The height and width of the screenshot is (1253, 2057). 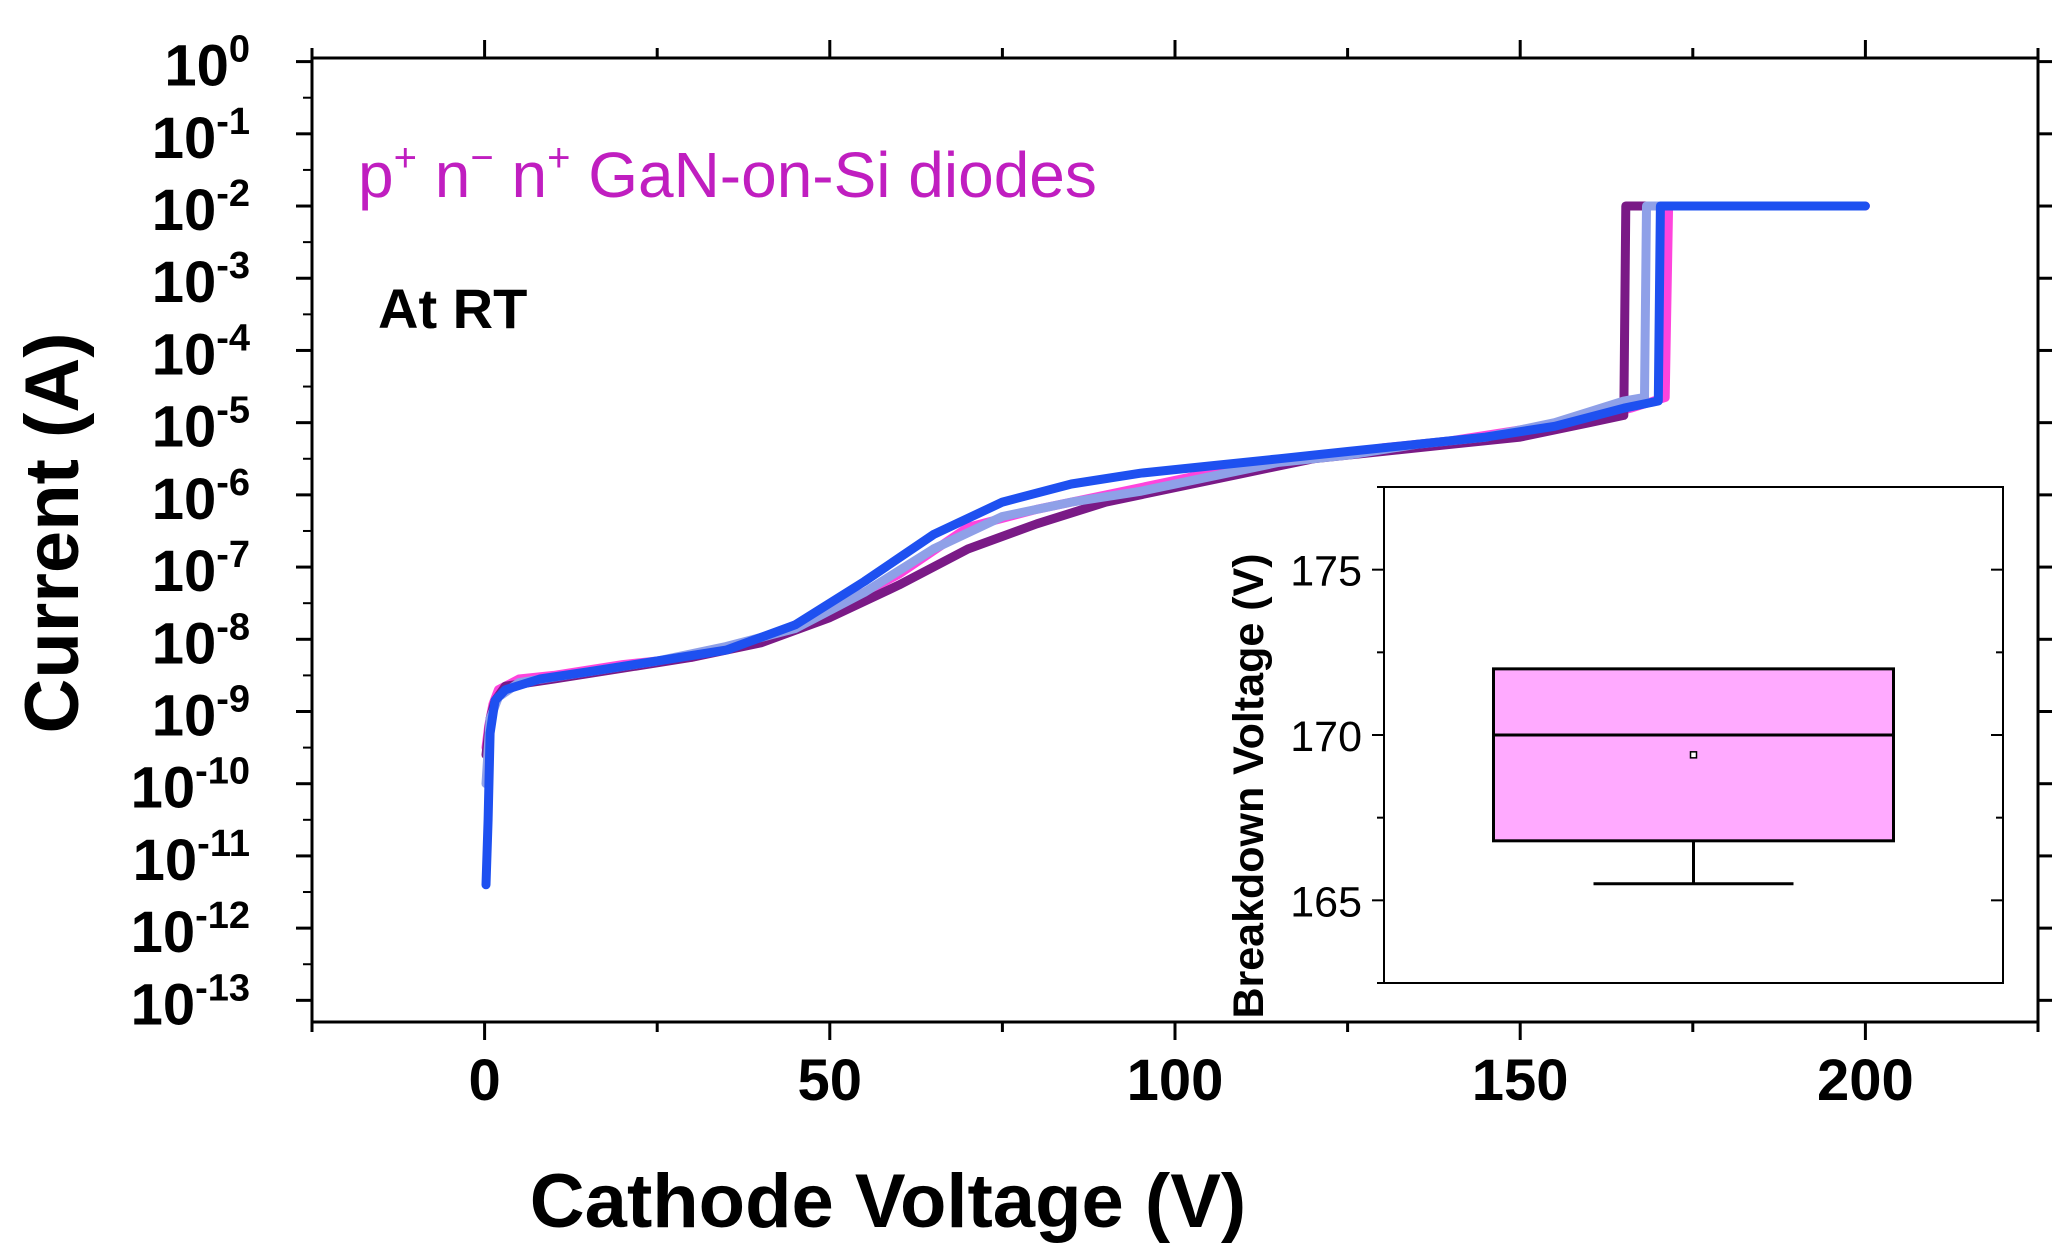 What do you see at coordinates (830, 1080) in the screenshot?
I see `x-tick-label: 50` at bounding box center [830, 1080].